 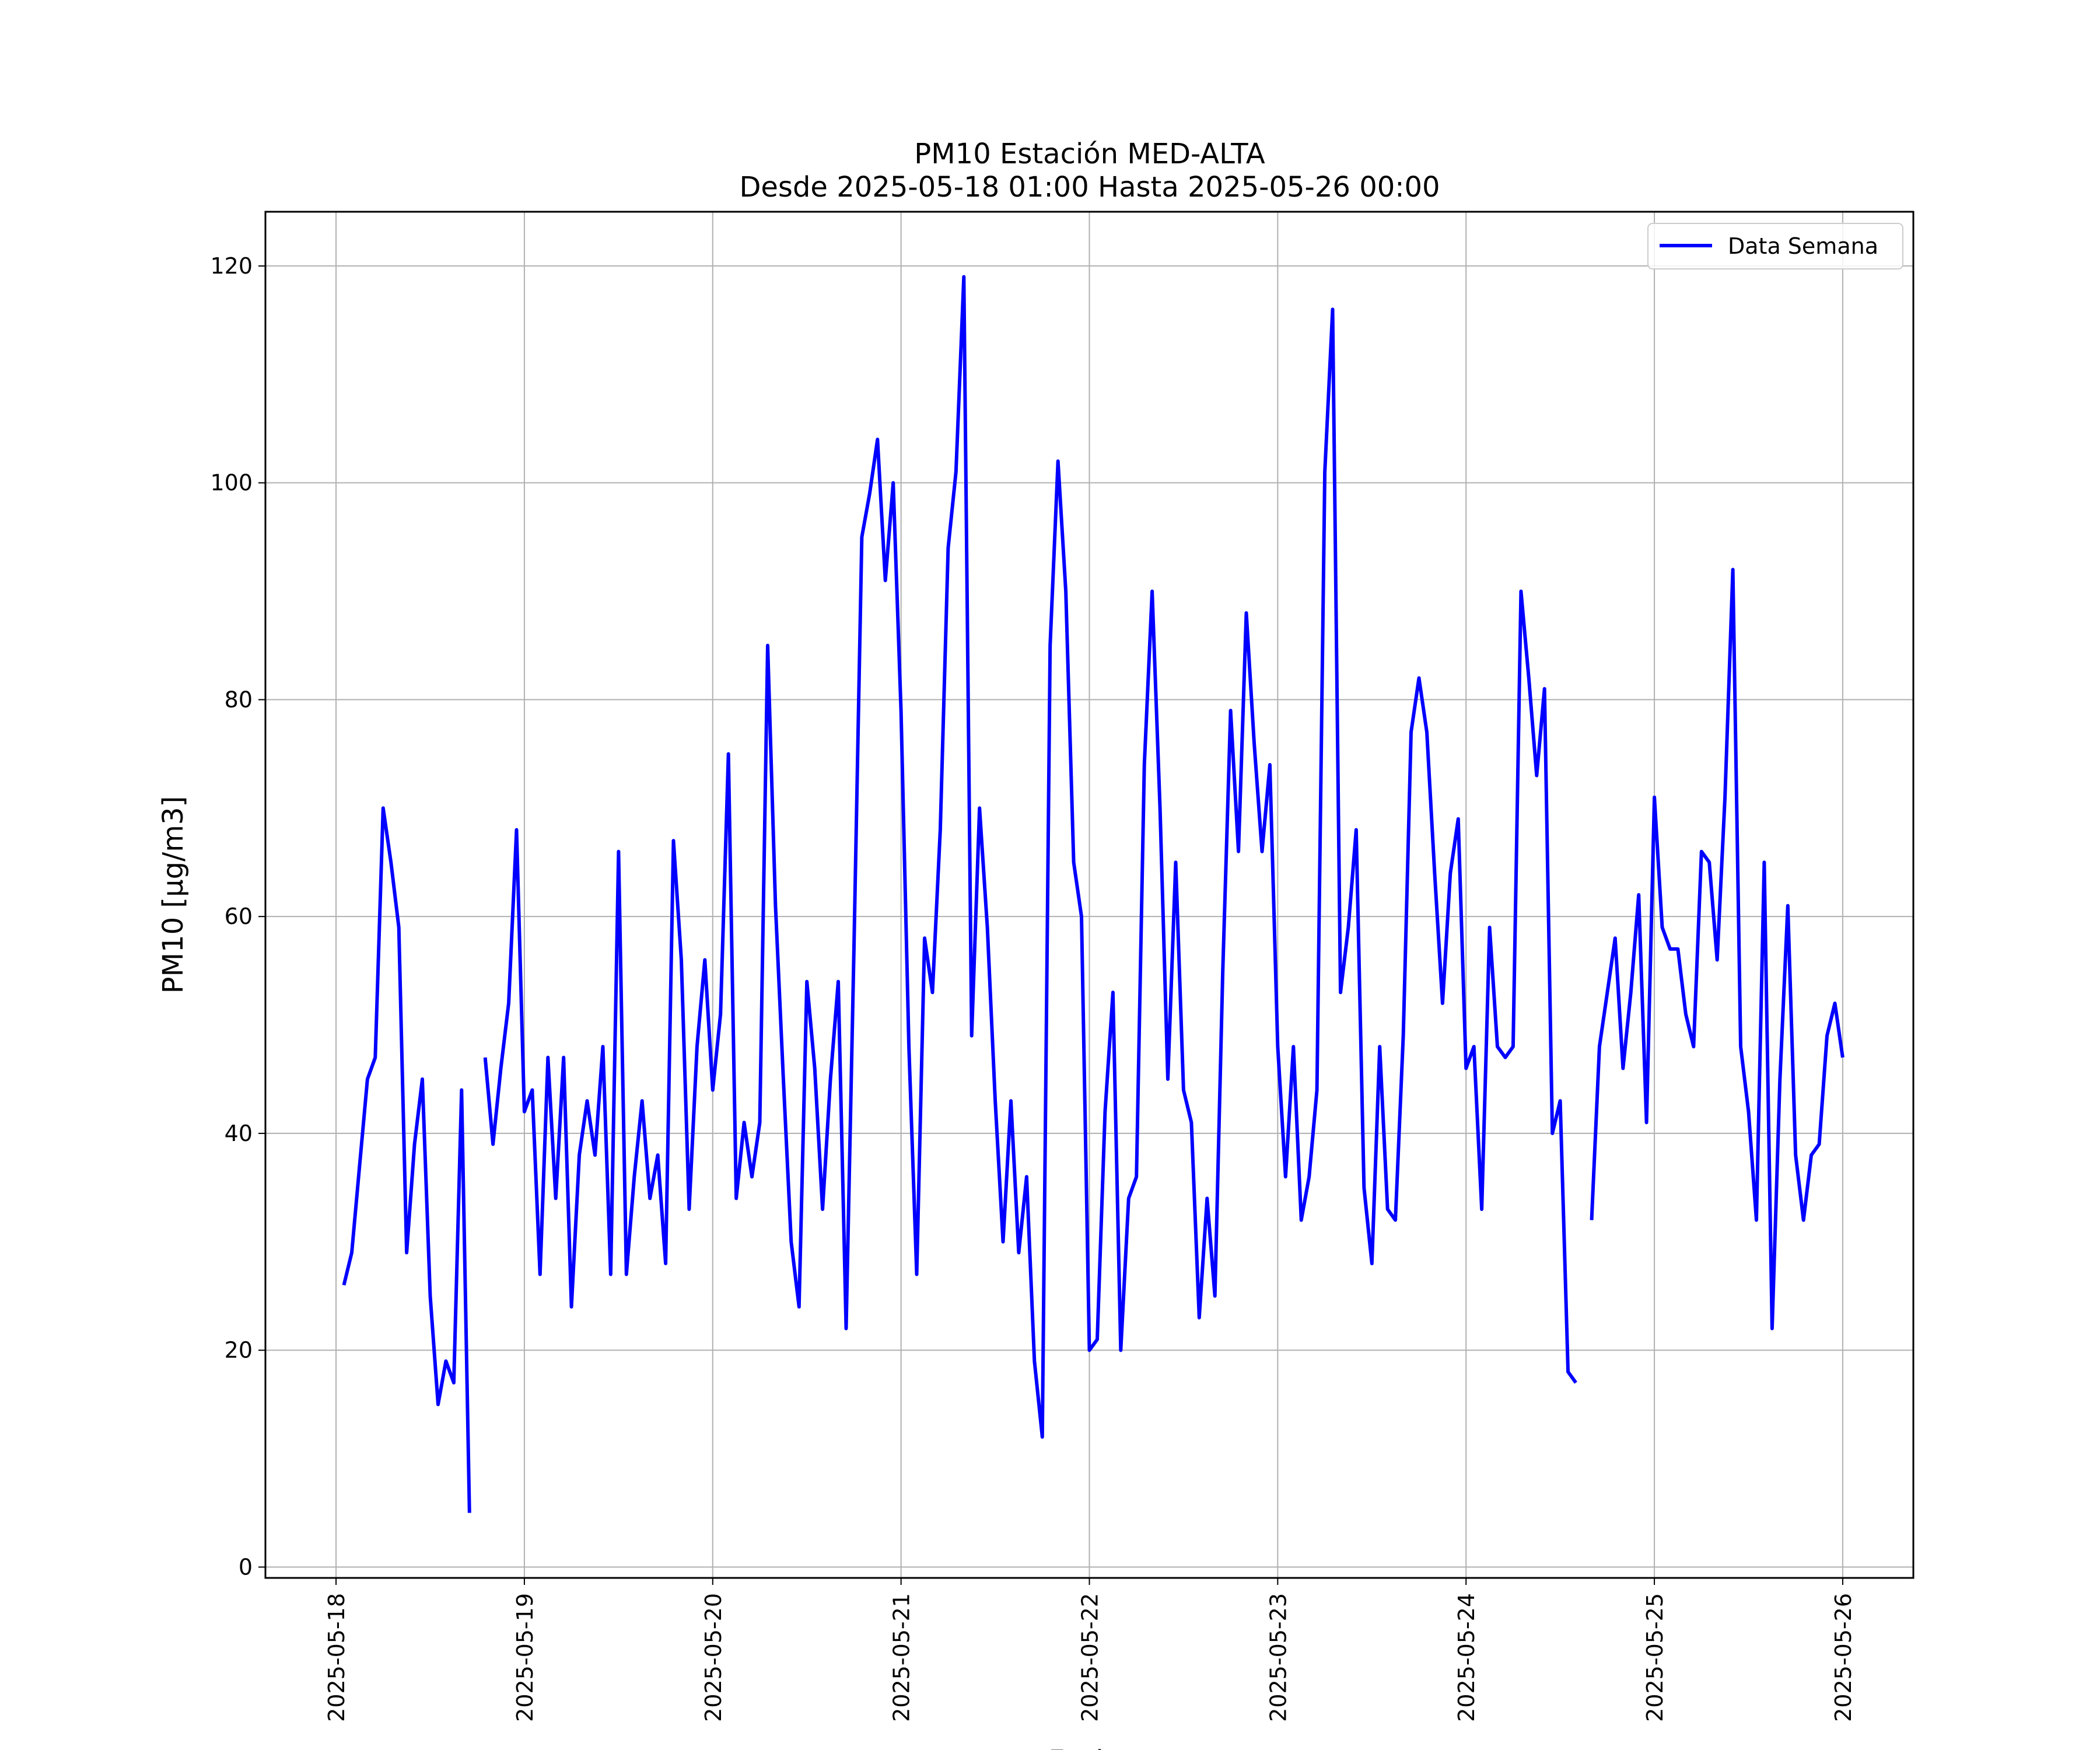 I want to click on x-tick-label: 2025-05-24, so click(x=1466, y=1657).